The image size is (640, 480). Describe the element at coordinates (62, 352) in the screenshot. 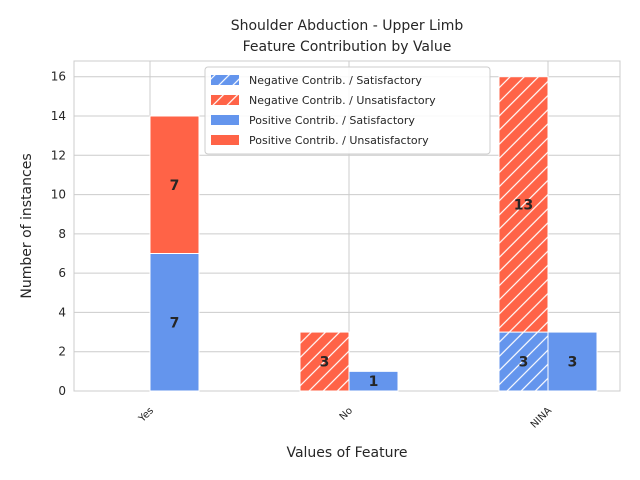

I see `y-tick-label: 2` at that location.